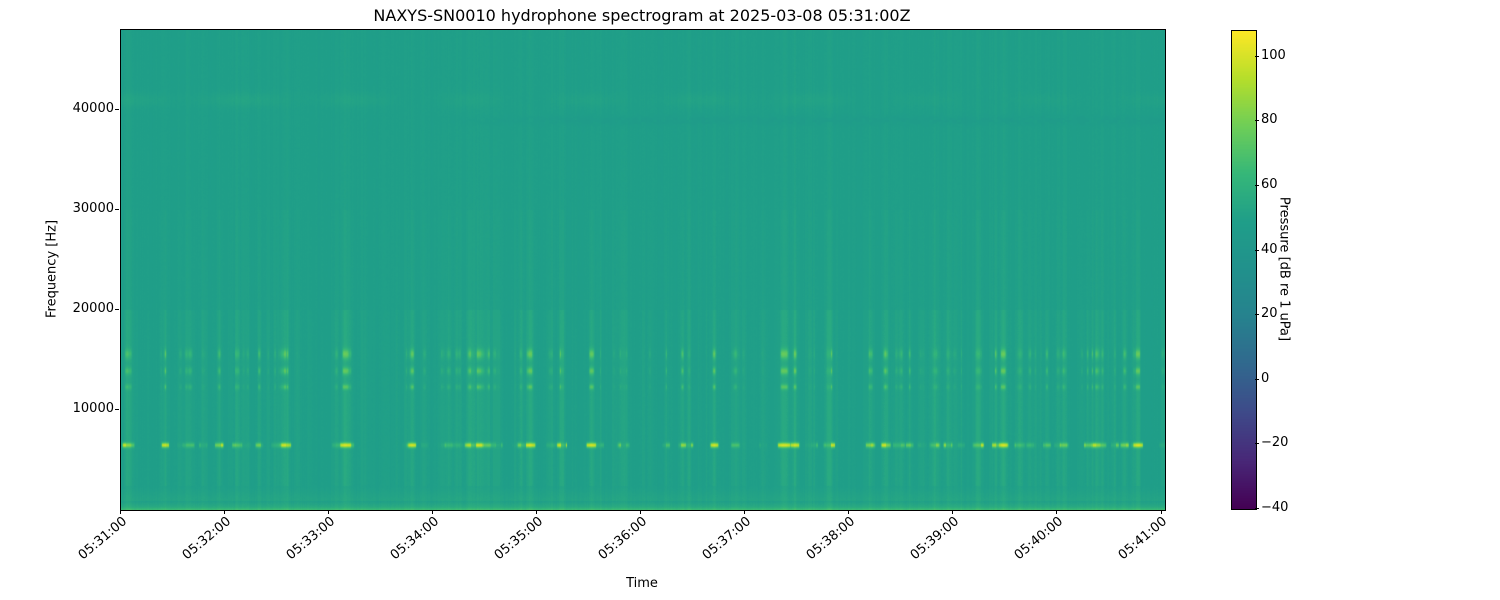 This screenshot has height=600, width=1500. Describe the element at coordinates (93, 208) in the screenshot. I see `y-tick-label: 30000` at that location.